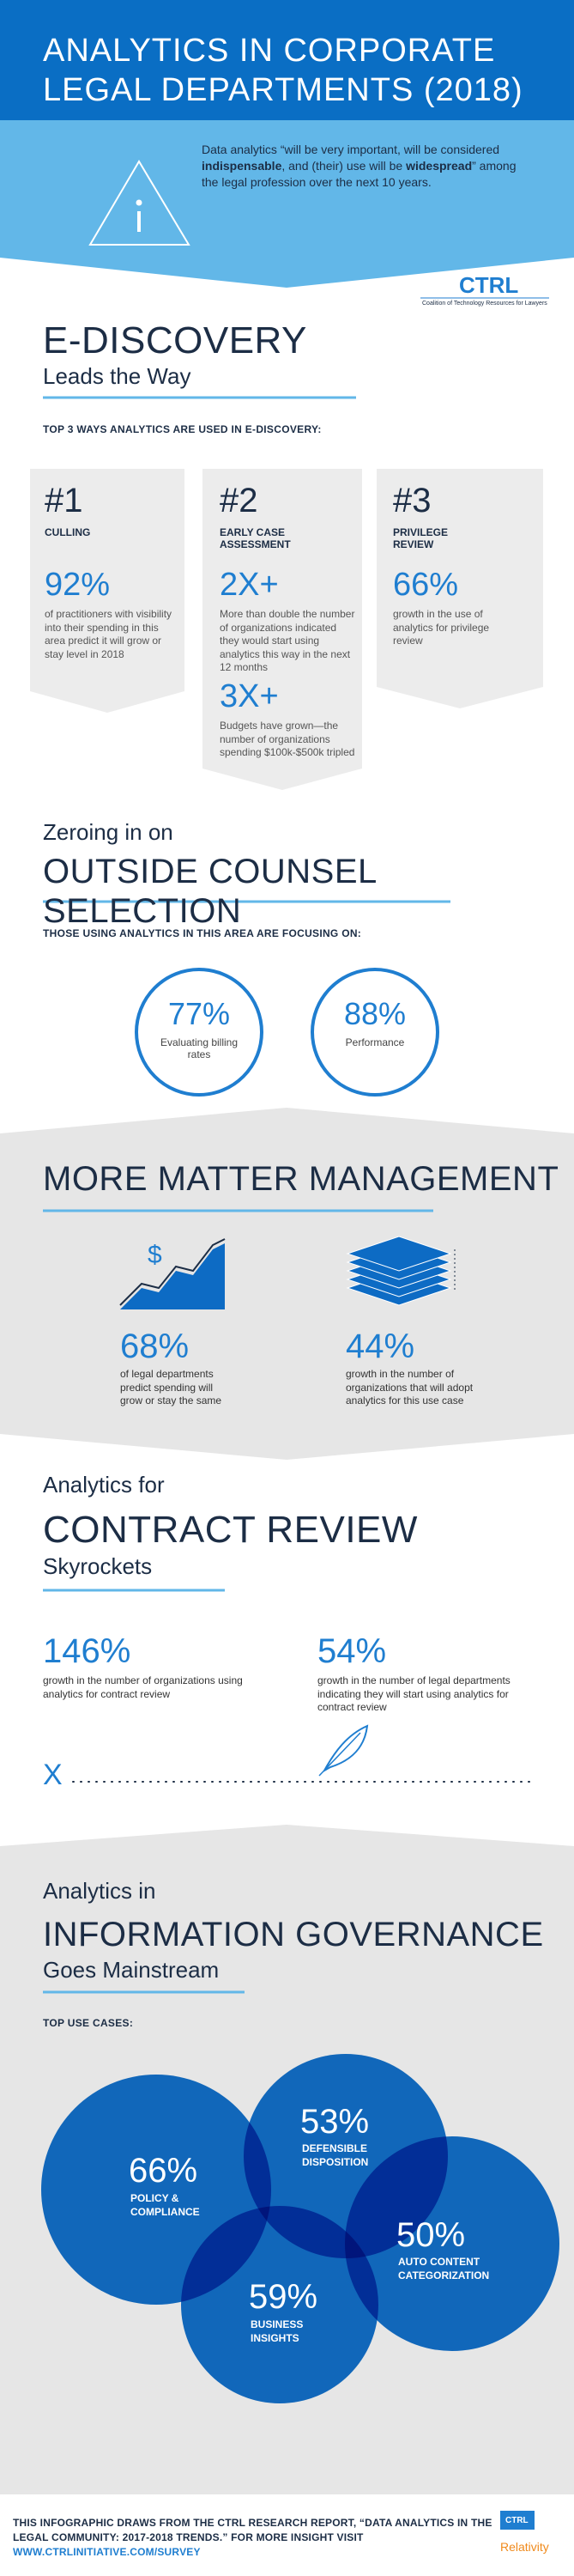 This screenshot has width=574, height=2576. Describe the element at coordinates (165, 2205) in the screenshot. I see `venn-label: POLICY & COMPLIANCE` at that location.